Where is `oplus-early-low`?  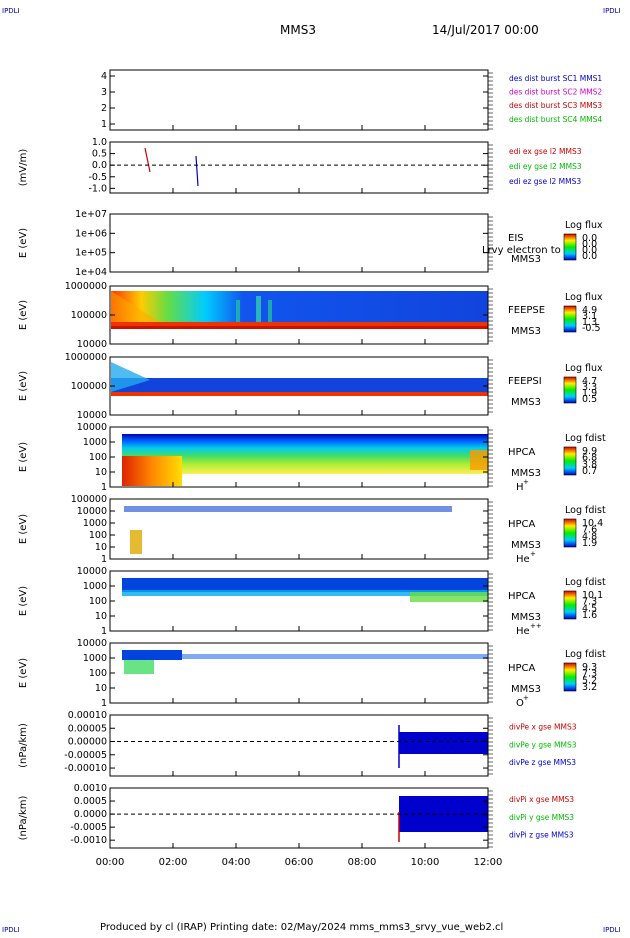
oplus-early-low is located at coordinates (139, 667).